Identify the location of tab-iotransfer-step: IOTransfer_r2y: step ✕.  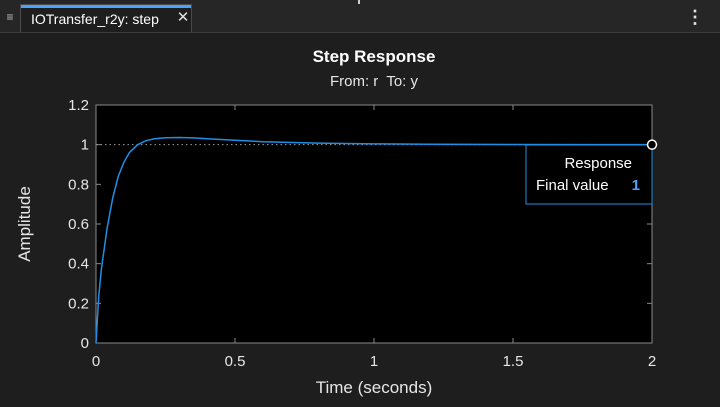
(106, 18).